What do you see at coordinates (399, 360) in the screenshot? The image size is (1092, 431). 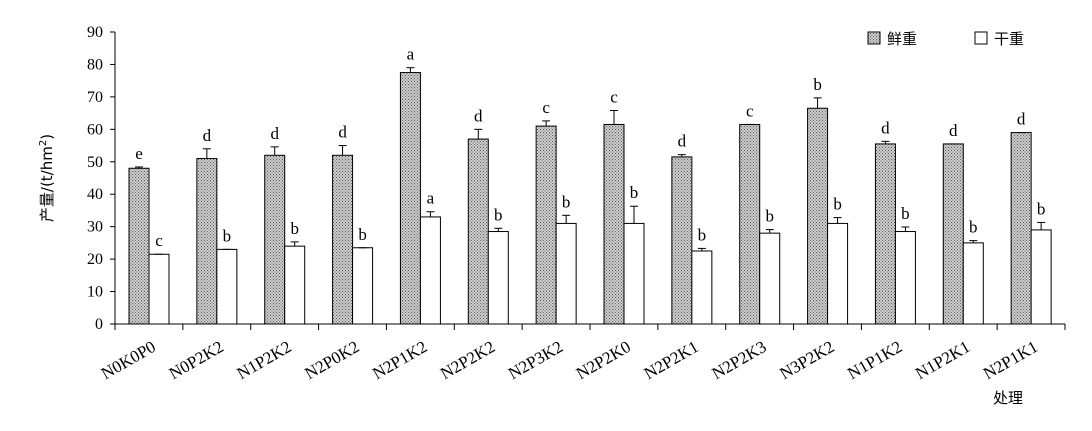 I see `category-label-N2P1K2: N2P1K2` at bounding box center [399, 360].